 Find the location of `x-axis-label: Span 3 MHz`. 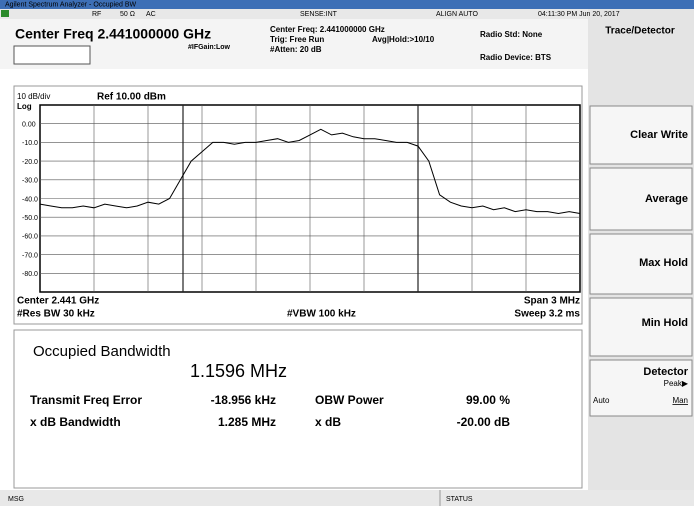

x-axis-label: Span 3 MHz is located at coordinates (552, 301).